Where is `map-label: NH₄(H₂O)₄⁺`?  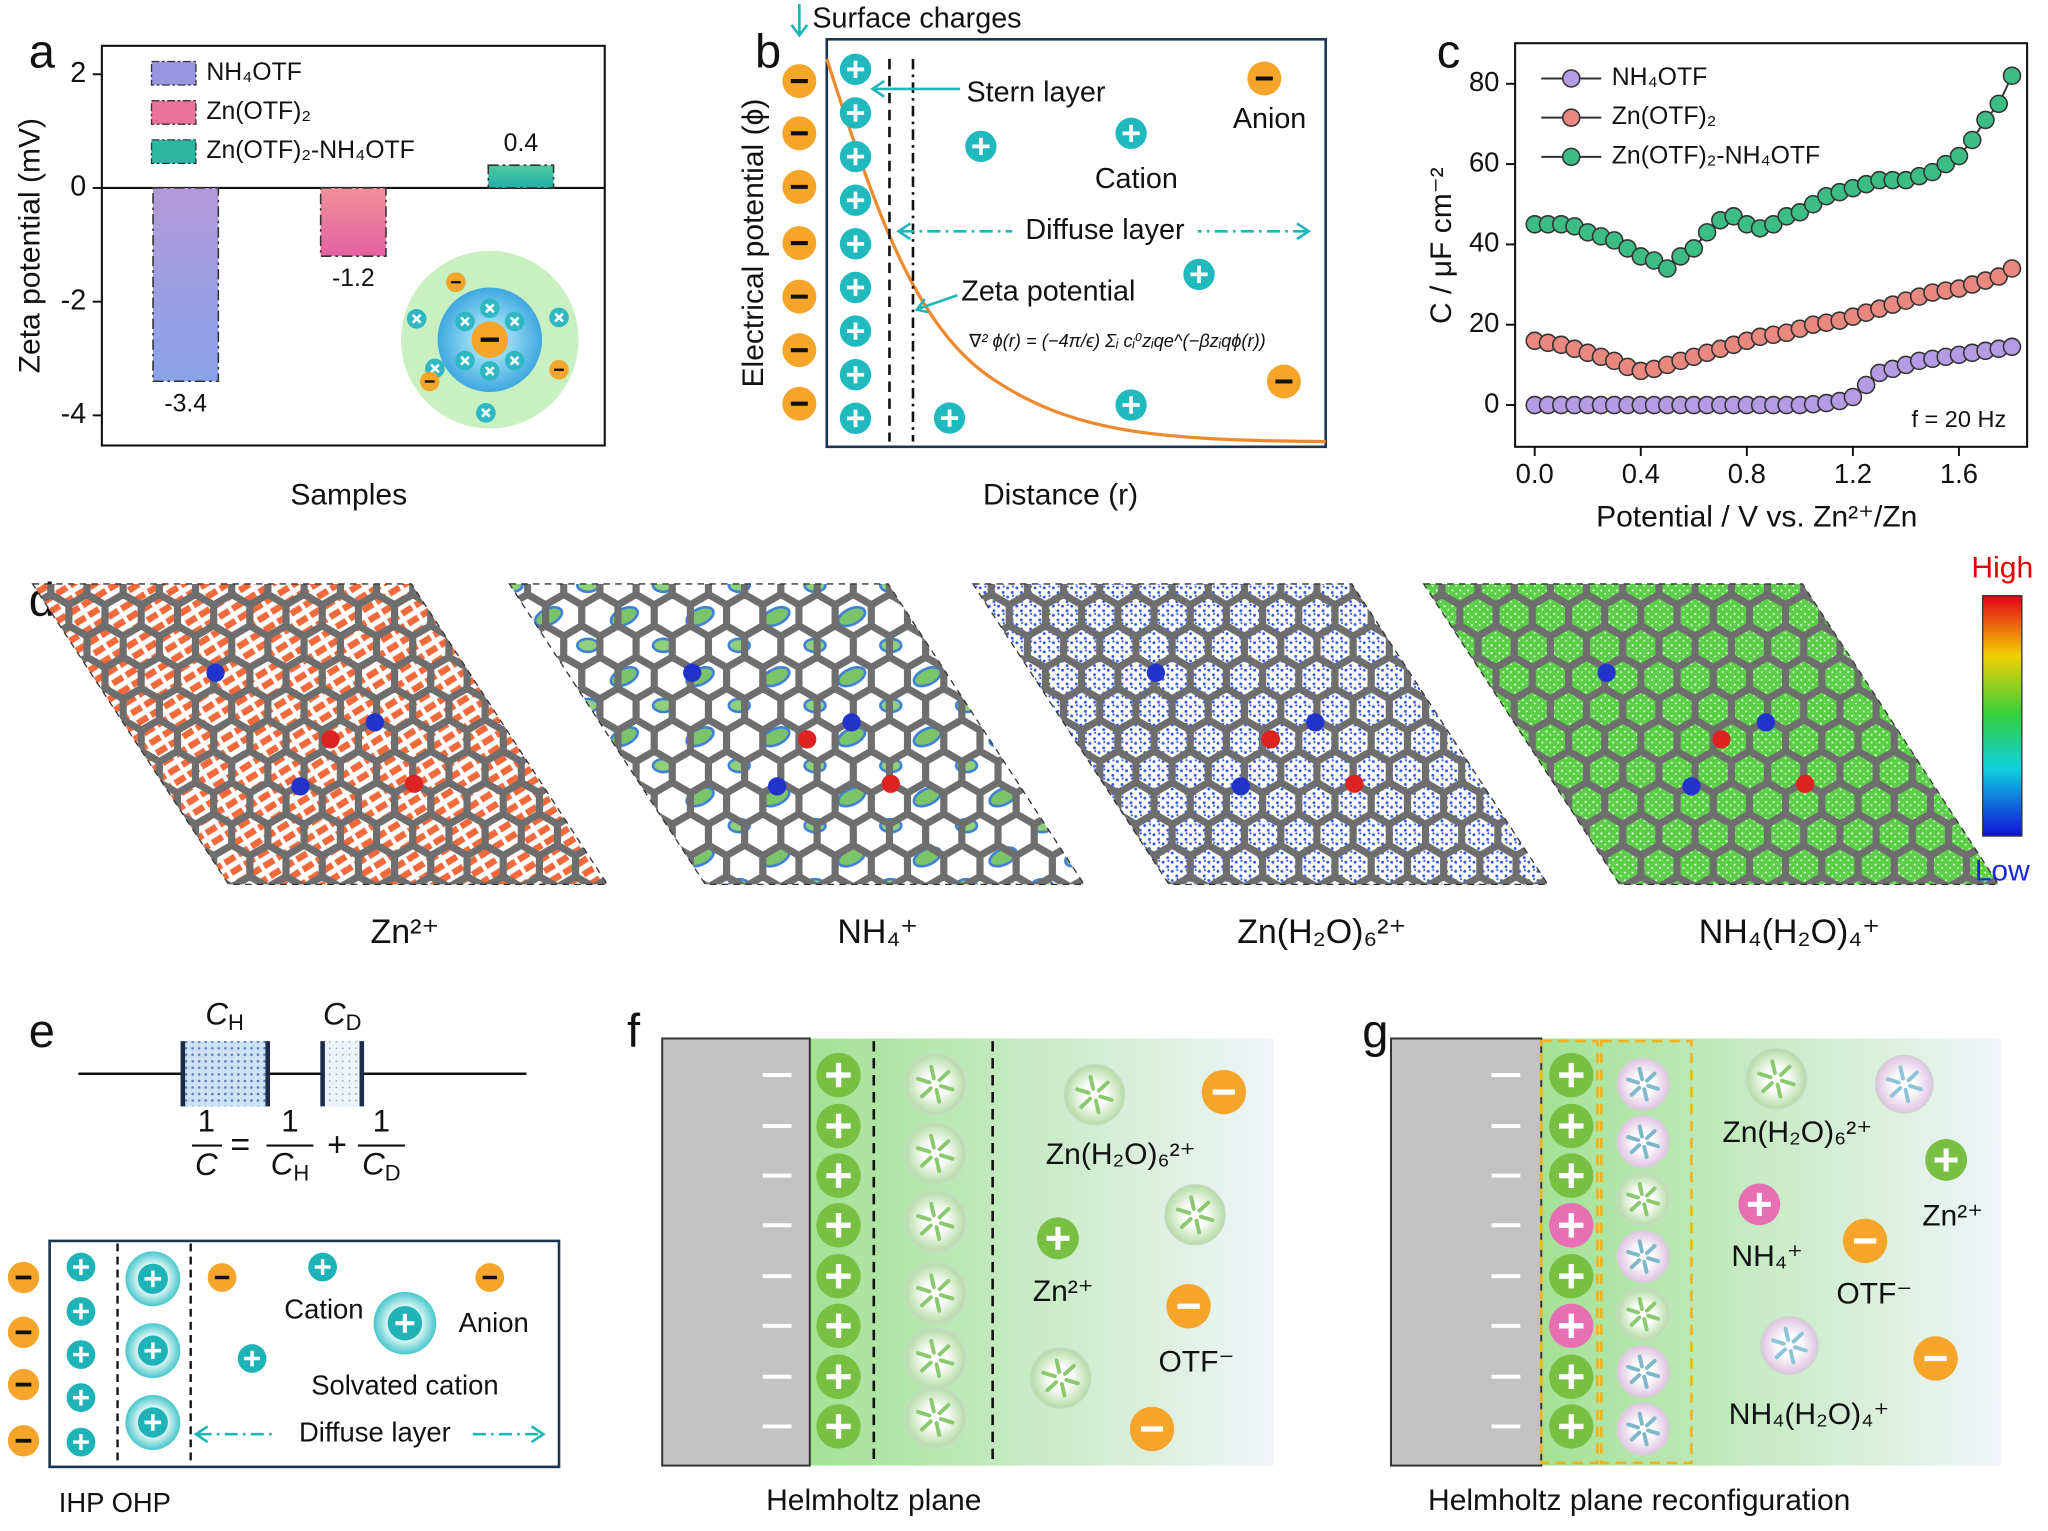
map-label: NH₄(H₂O)₄⁺ is located at coordinates (1789, 932).